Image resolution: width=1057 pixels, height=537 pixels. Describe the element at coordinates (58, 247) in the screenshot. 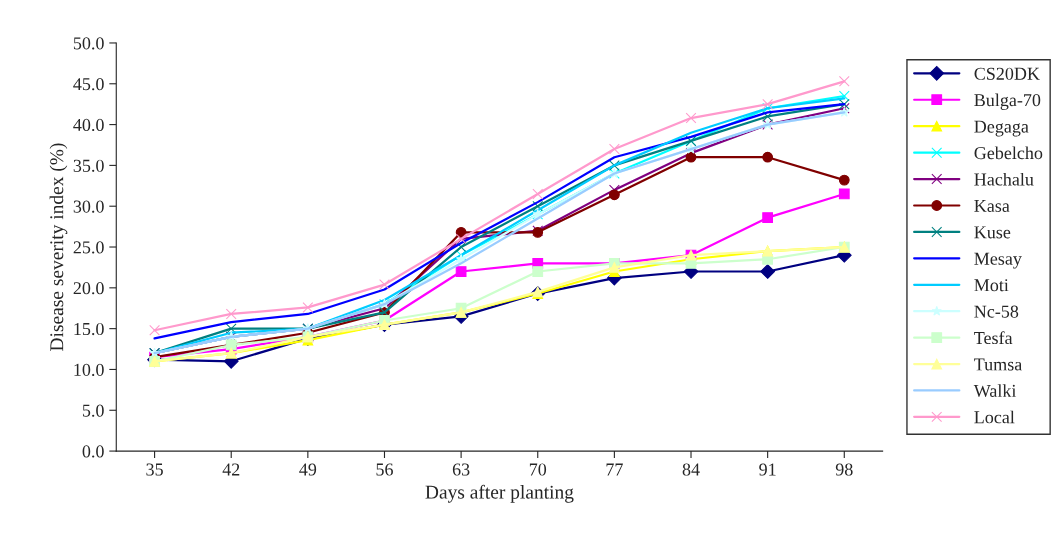

I see `y-axis-title: Disease severity index (%)` at that location.